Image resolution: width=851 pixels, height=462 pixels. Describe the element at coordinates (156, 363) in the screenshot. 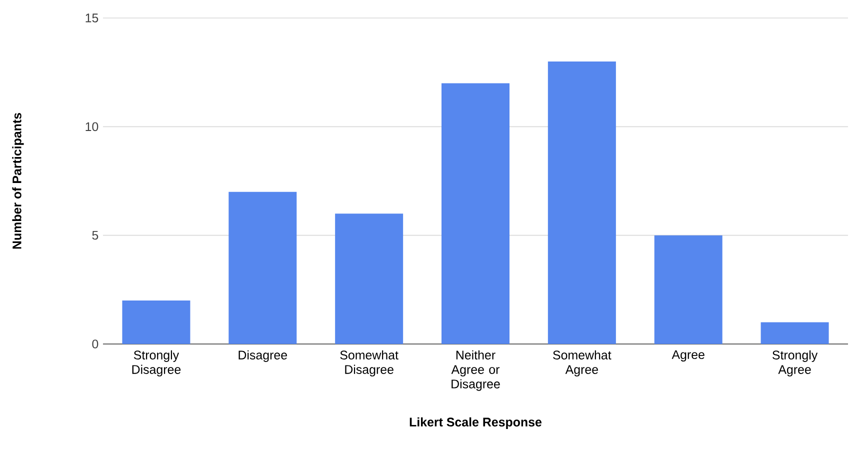

I see `x-tick-label: Strongly Disagree` at that location.